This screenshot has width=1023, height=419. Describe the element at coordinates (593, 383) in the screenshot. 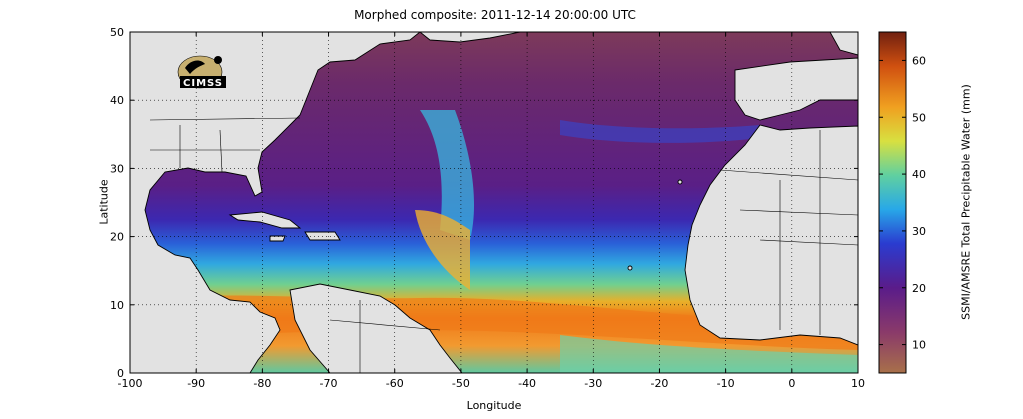

I see `x-tick-label: -30` at that location.